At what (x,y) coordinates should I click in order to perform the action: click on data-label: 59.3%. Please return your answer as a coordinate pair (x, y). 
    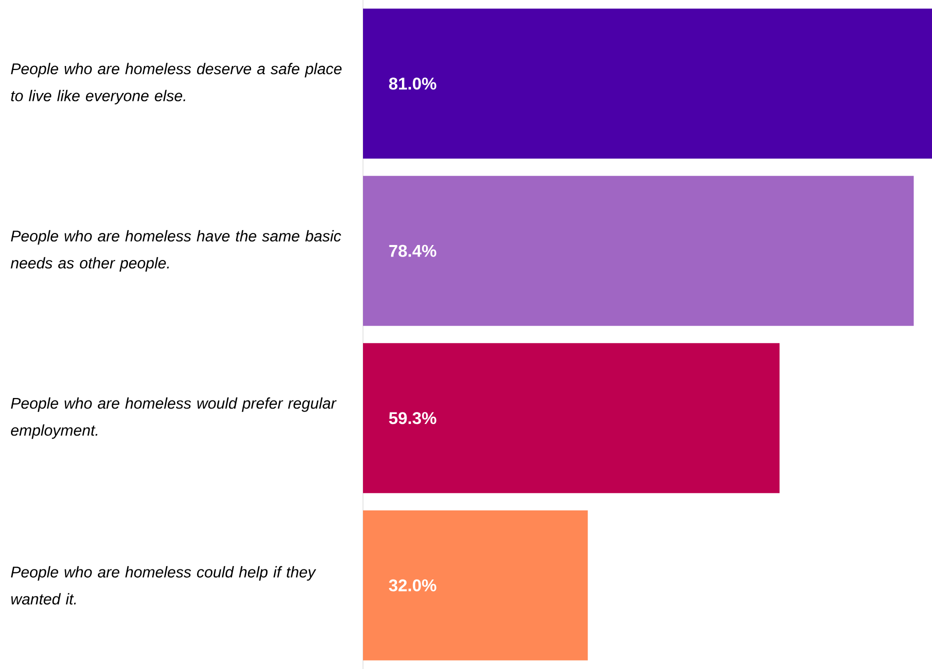
    Looking at the image, I should click on (412, 418).